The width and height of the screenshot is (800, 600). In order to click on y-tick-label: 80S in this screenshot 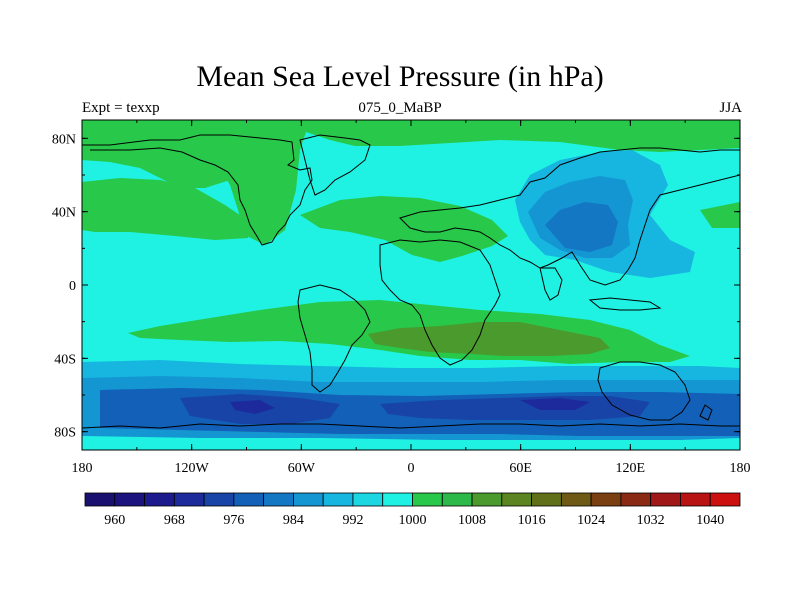, I will do `click(65, 433)`.